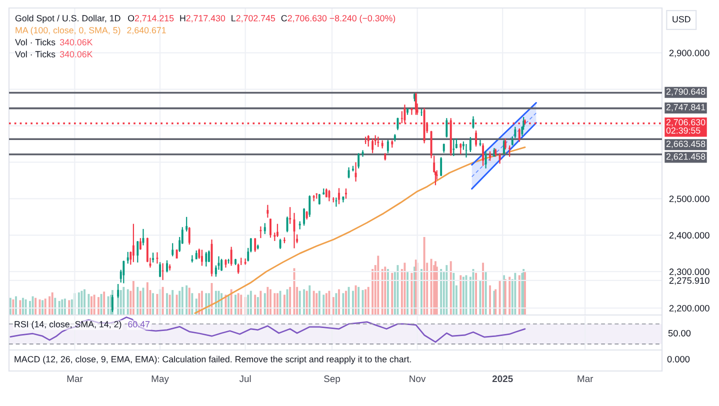 The height and width of the screenshot is (406, 719). What do you see at coordinates (139, 324) in the screenshot?
I see `annotation: 60.47` at bounding box center [139, 324].